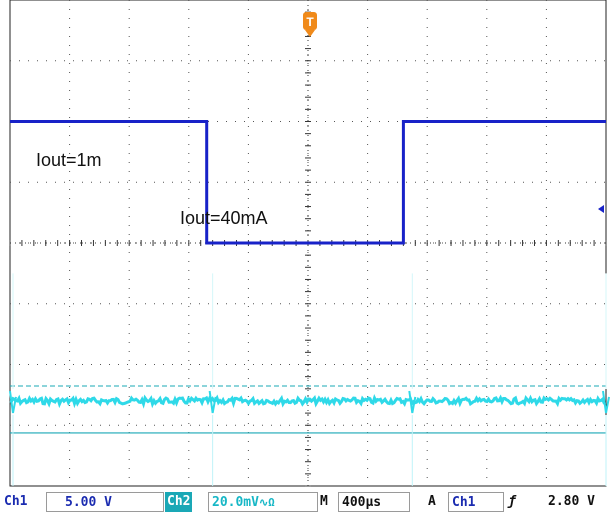  I want to click on trigger-level: 2.80 V, so click(571, 501).